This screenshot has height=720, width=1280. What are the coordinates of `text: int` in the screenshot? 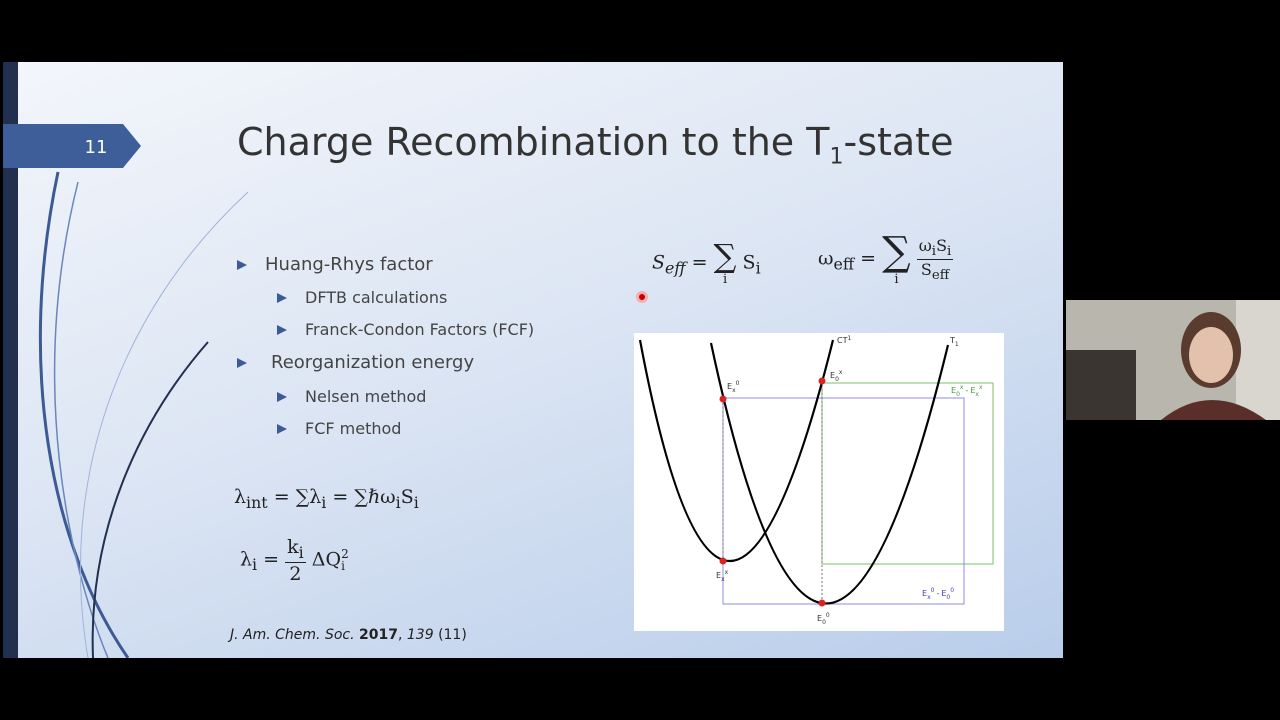 It's located at (257, 502).